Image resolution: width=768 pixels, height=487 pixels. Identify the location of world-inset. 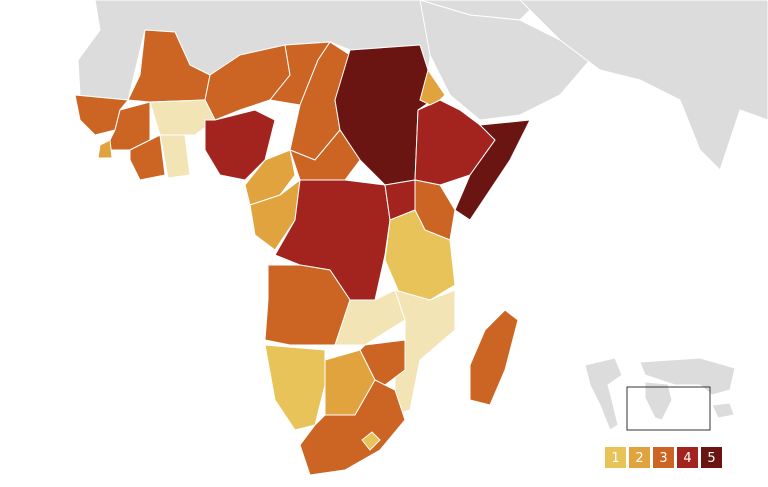
(660, 394).